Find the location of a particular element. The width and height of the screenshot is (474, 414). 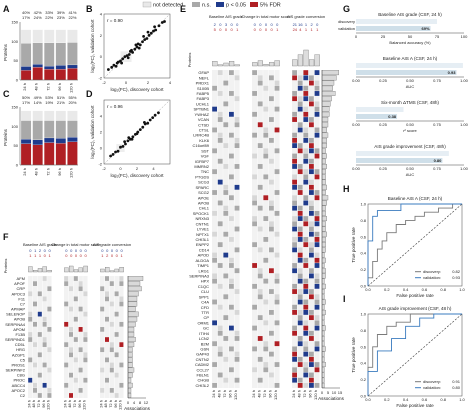

protein-label: LRRC4B is located at coordinates (201, 135).